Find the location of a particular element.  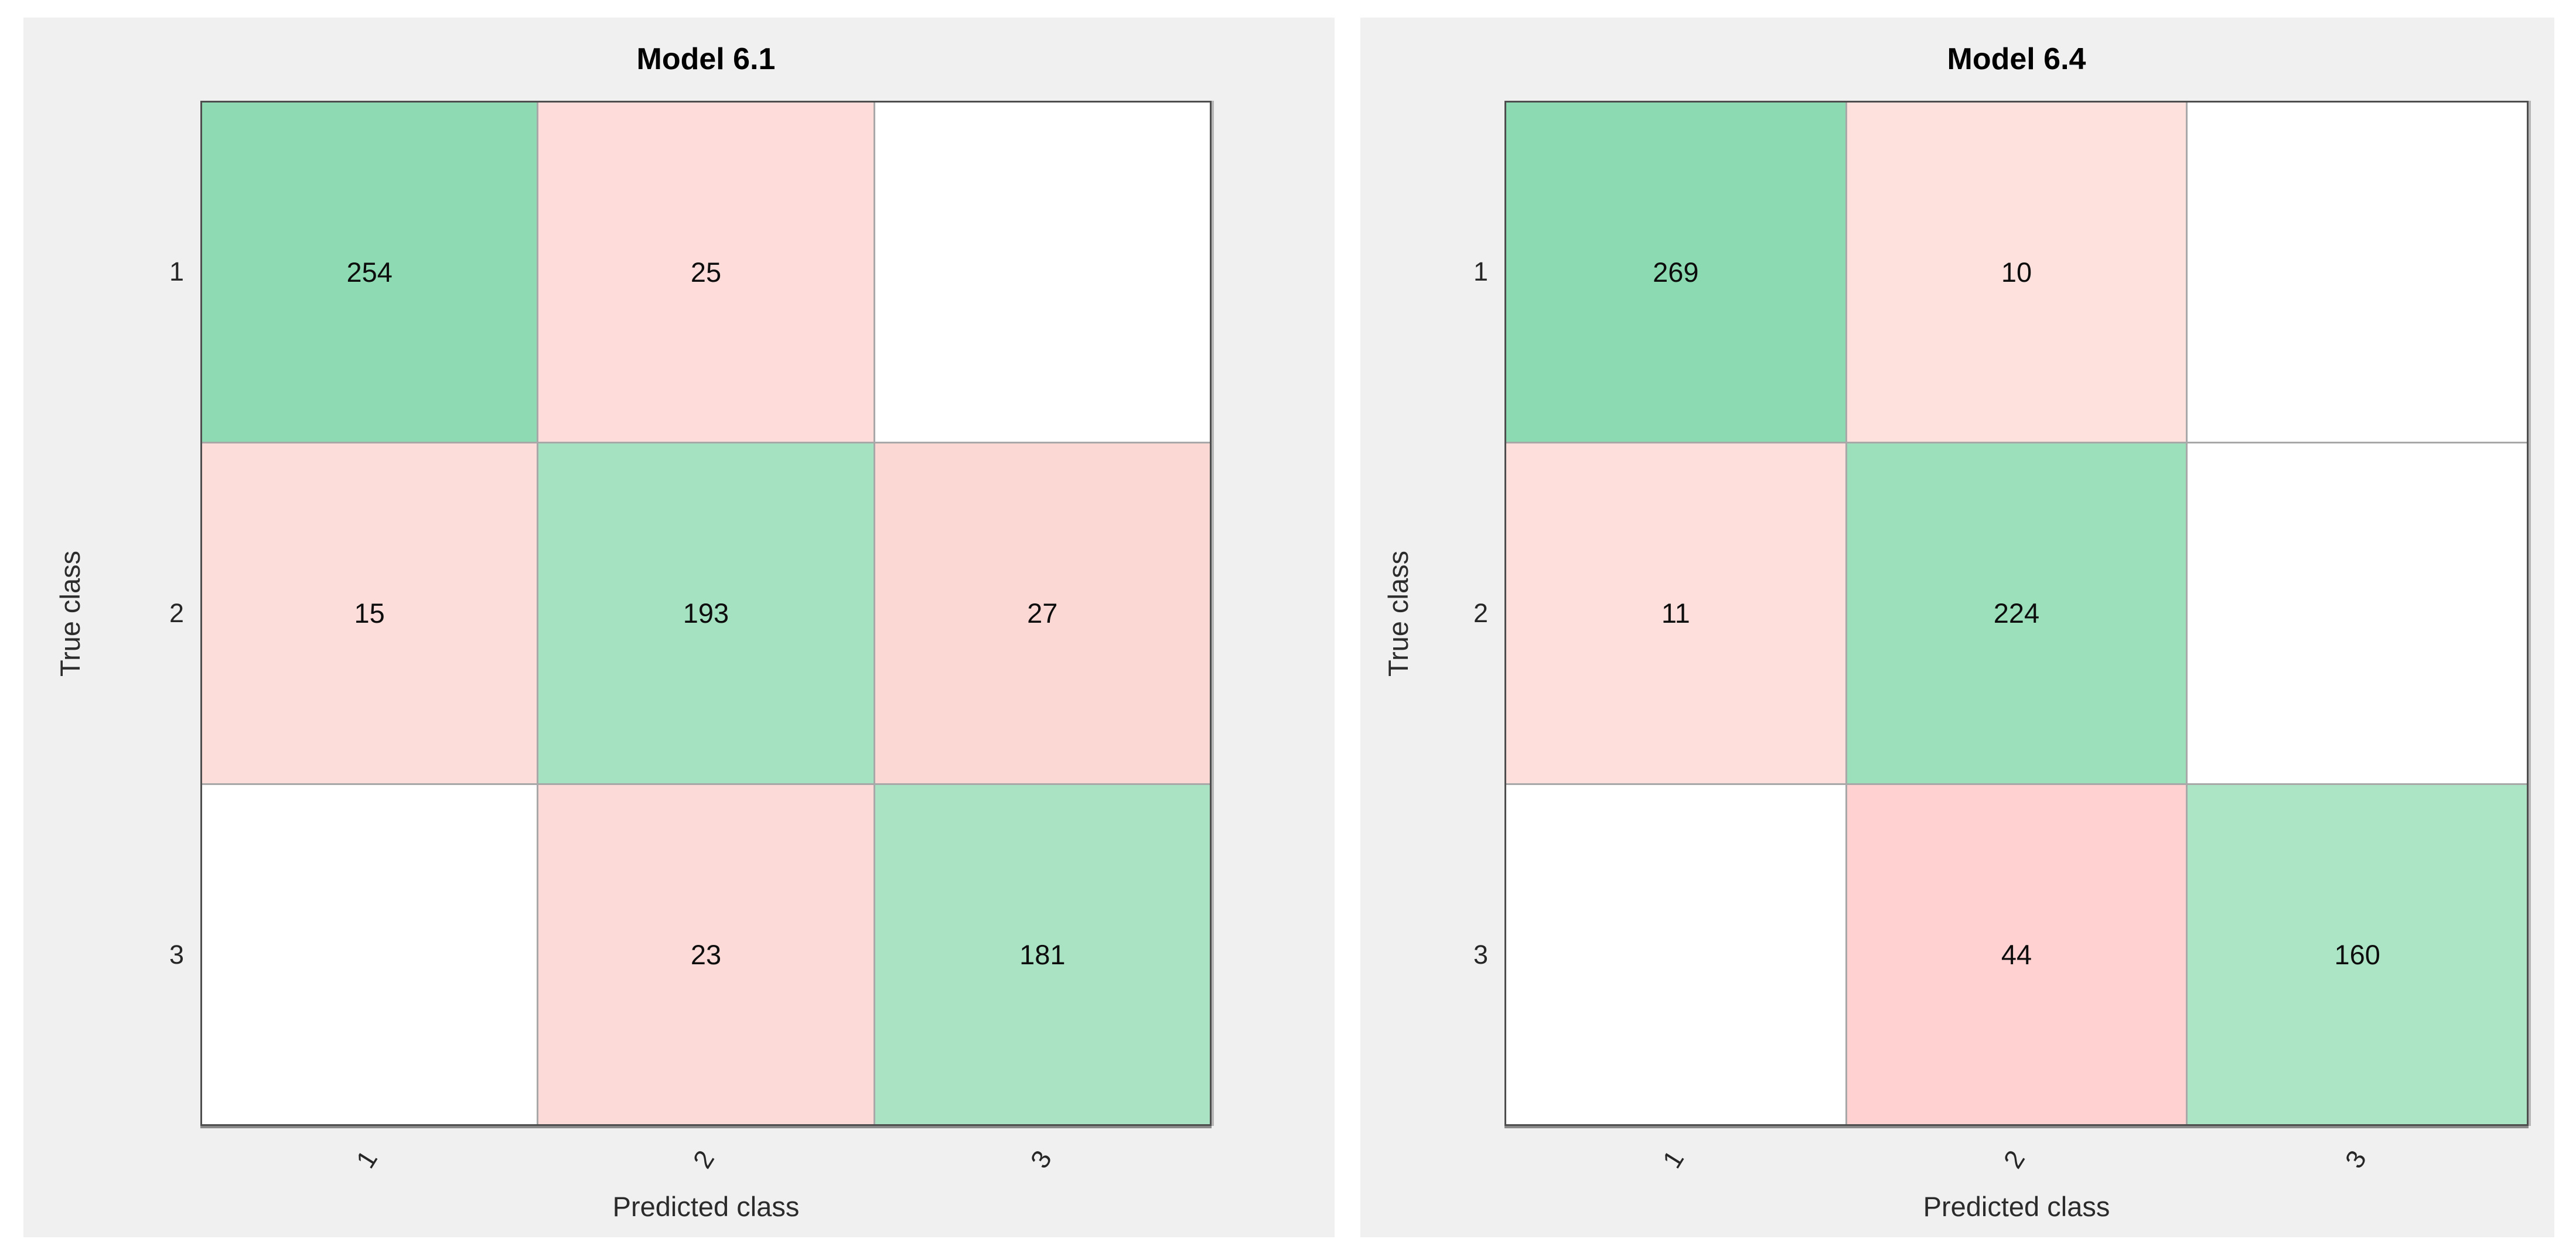

matrix-cell-r2c1: 11 is located at coordinates (1675, 613).